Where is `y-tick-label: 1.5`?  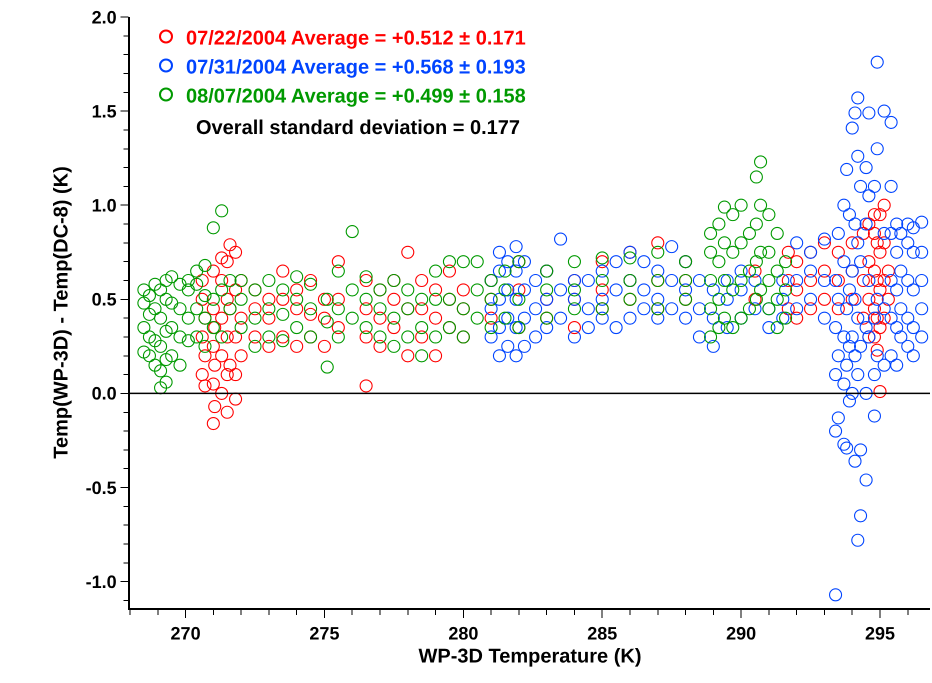 y-tick-label: 1.5 is located at coordinates (104, 111).